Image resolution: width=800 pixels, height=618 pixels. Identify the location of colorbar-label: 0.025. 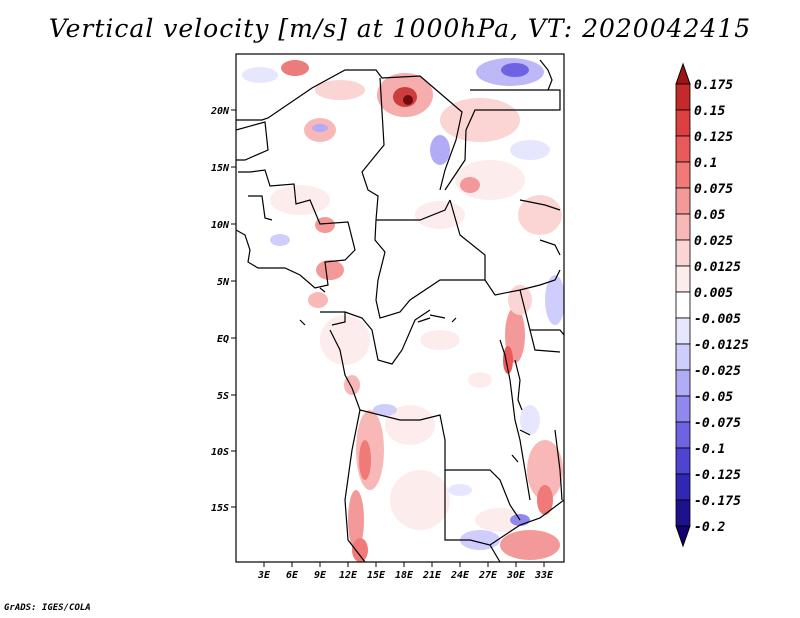
(713, 241).